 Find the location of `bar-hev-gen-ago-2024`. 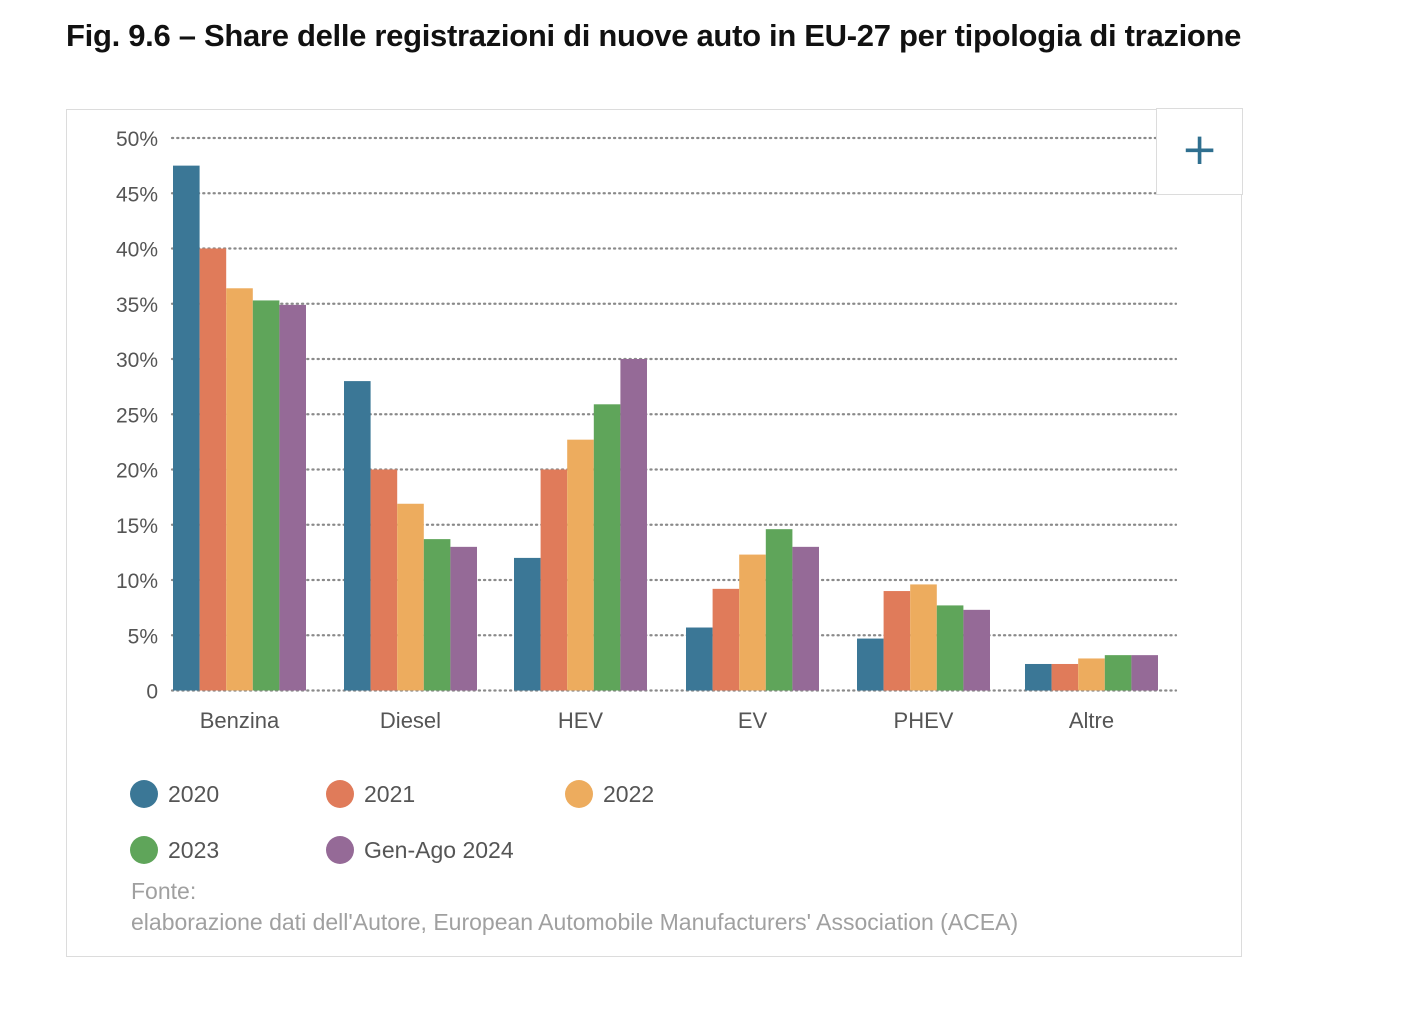

bar-hev-gen-ago-2024 is located at coordinates (633, 525).